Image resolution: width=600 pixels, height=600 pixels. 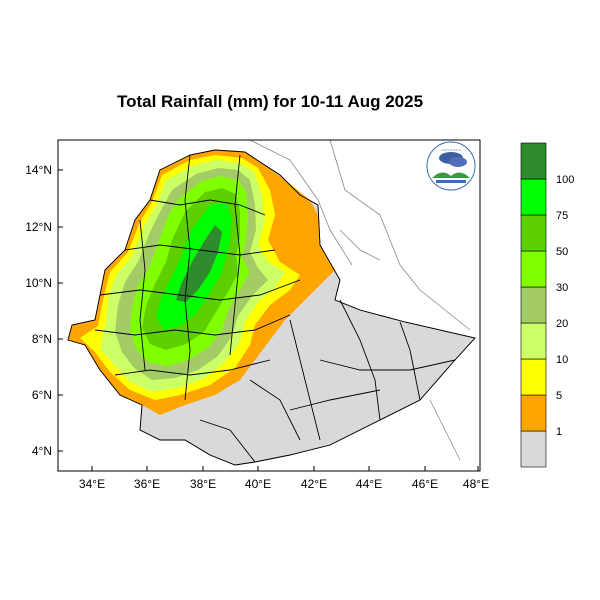 What do you see at coordinates (60, 310) in the screenshot?
I see `lat-tick-marks` at bounding box center [60, 310].